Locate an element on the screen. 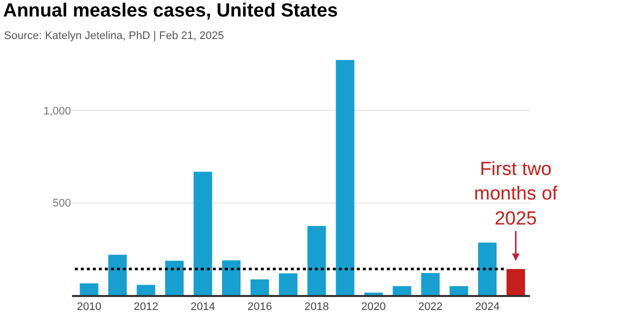 The width and height of the screenshot is (624, 325). x-tick-label: 2020 is located at coordinates (373, 306).